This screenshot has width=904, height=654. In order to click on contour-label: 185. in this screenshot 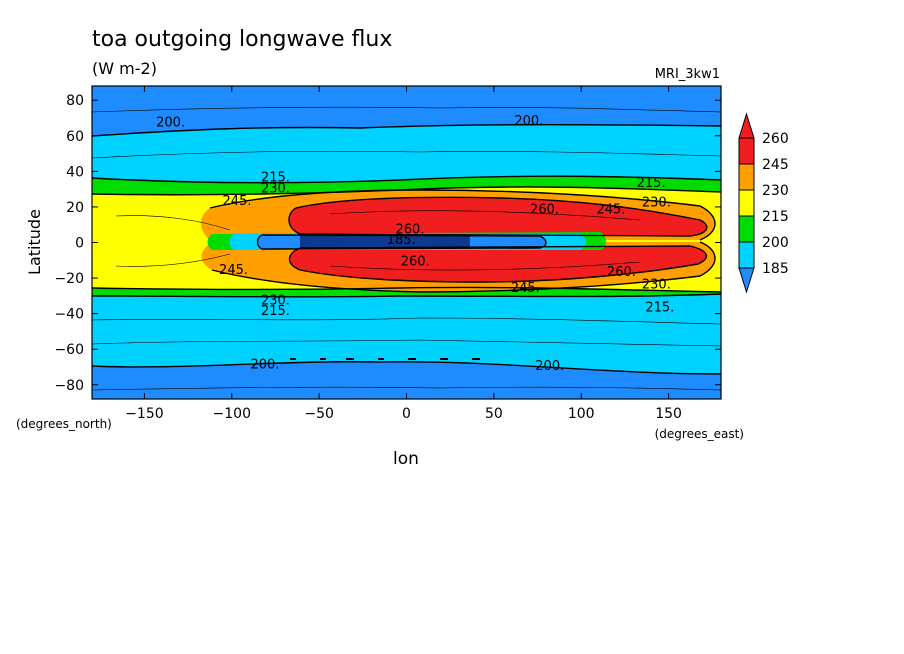, I will do `click(401, 240)`.